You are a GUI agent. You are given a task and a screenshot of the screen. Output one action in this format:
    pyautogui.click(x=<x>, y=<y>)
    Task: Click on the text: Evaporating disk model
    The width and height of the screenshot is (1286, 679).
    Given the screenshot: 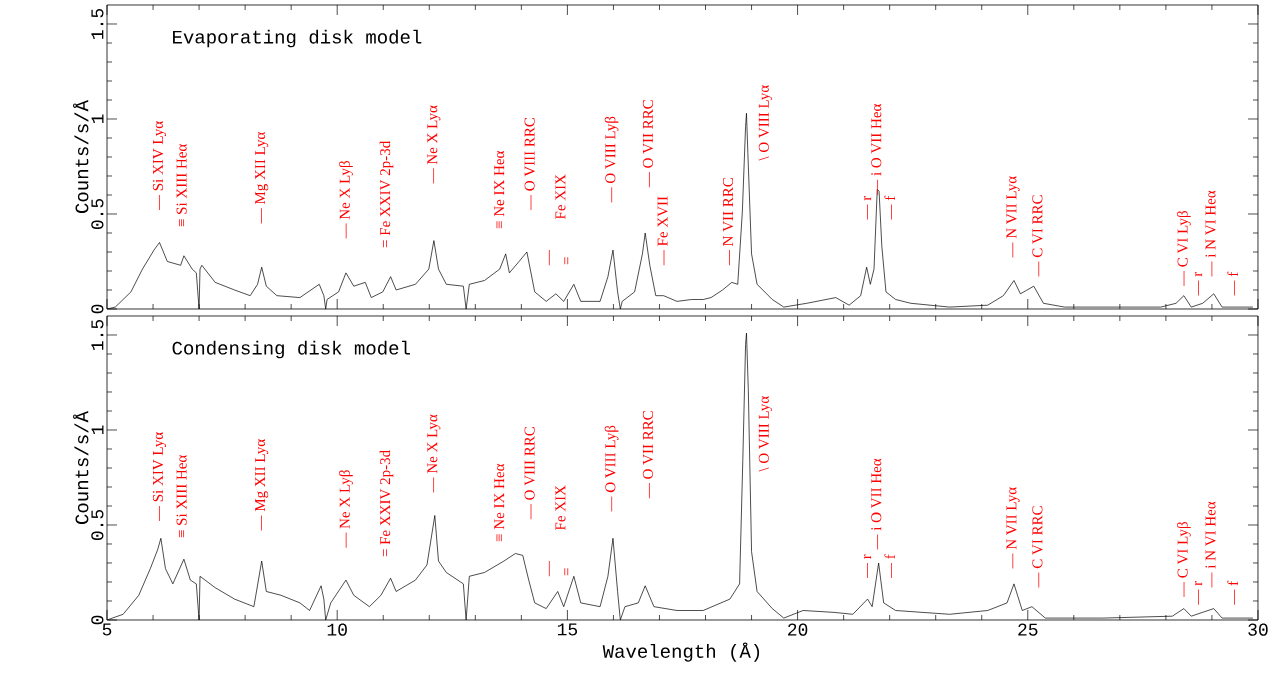 What is the action you would take?
    pyautogui.click(x=297, y=38)
    